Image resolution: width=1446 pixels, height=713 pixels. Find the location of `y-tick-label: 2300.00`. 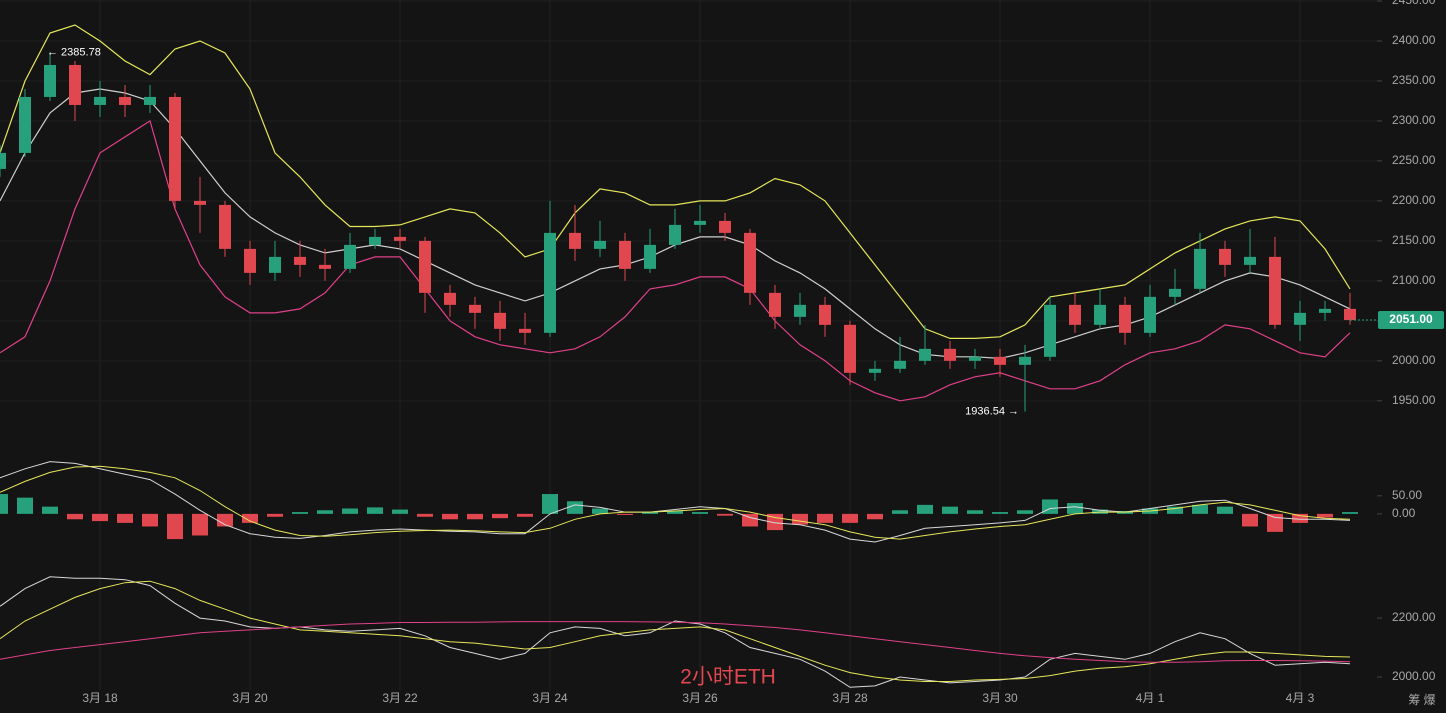

y-tick-label: 2300.00 is located at coordinates (1414, 120).